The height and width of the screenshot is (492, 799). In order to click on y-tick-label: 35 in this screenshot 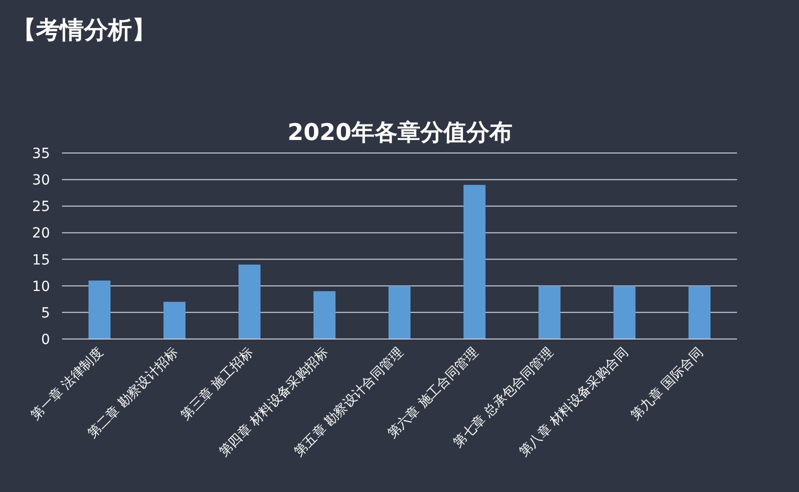, I will do `click(41, 154)`.